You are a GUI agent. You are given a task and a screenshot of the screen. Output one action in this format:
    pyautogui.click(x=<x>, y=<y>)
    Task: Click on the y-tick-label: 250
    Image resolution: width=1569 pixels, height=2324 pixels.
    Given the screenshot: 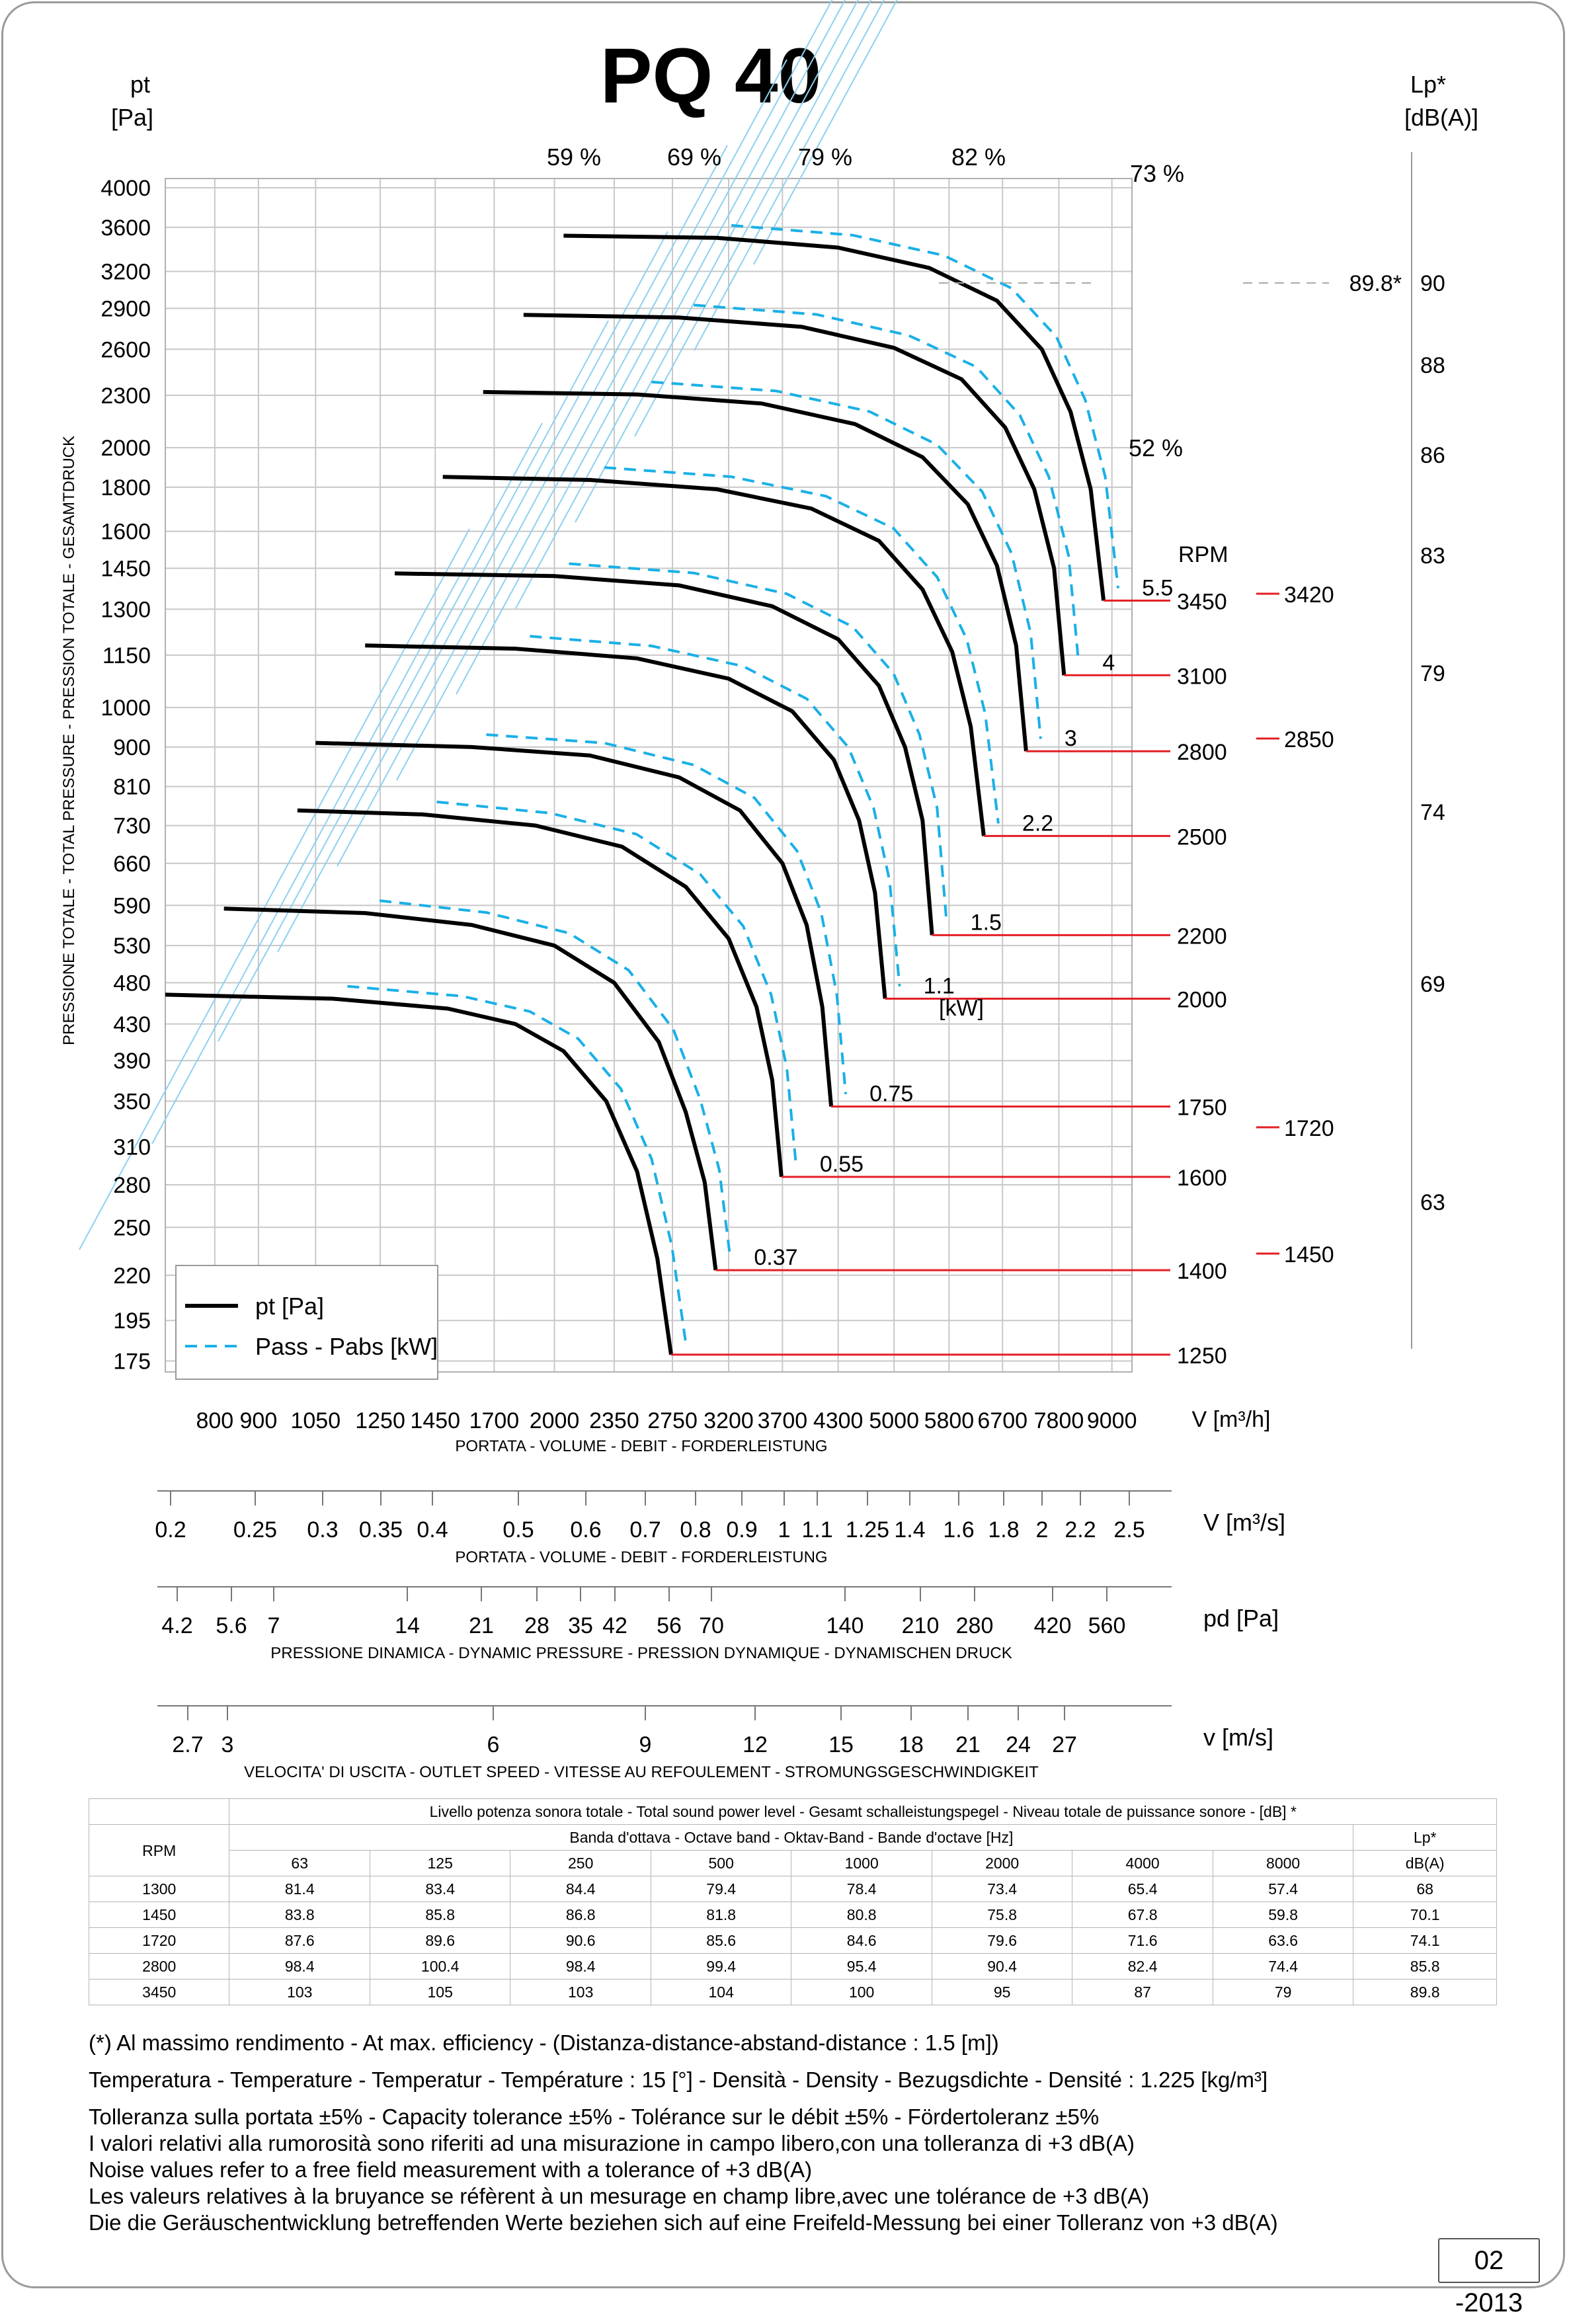 What is the action you would take?
    pyautogui.click(x=132, y=1227)
    